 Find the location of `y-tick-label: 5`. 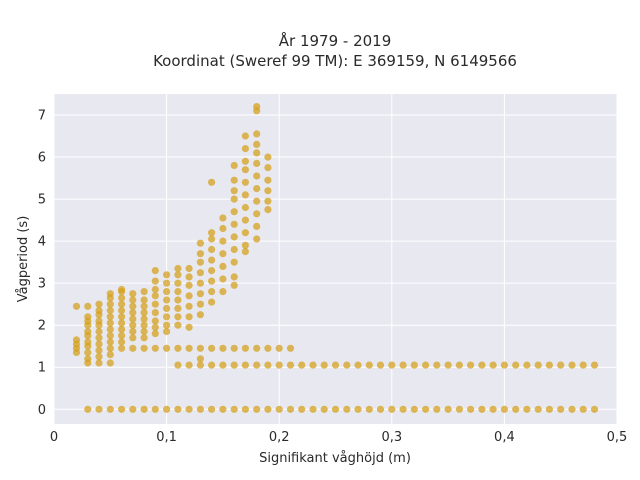

y-tick-label: 5 is located at coordinates (42, 200).